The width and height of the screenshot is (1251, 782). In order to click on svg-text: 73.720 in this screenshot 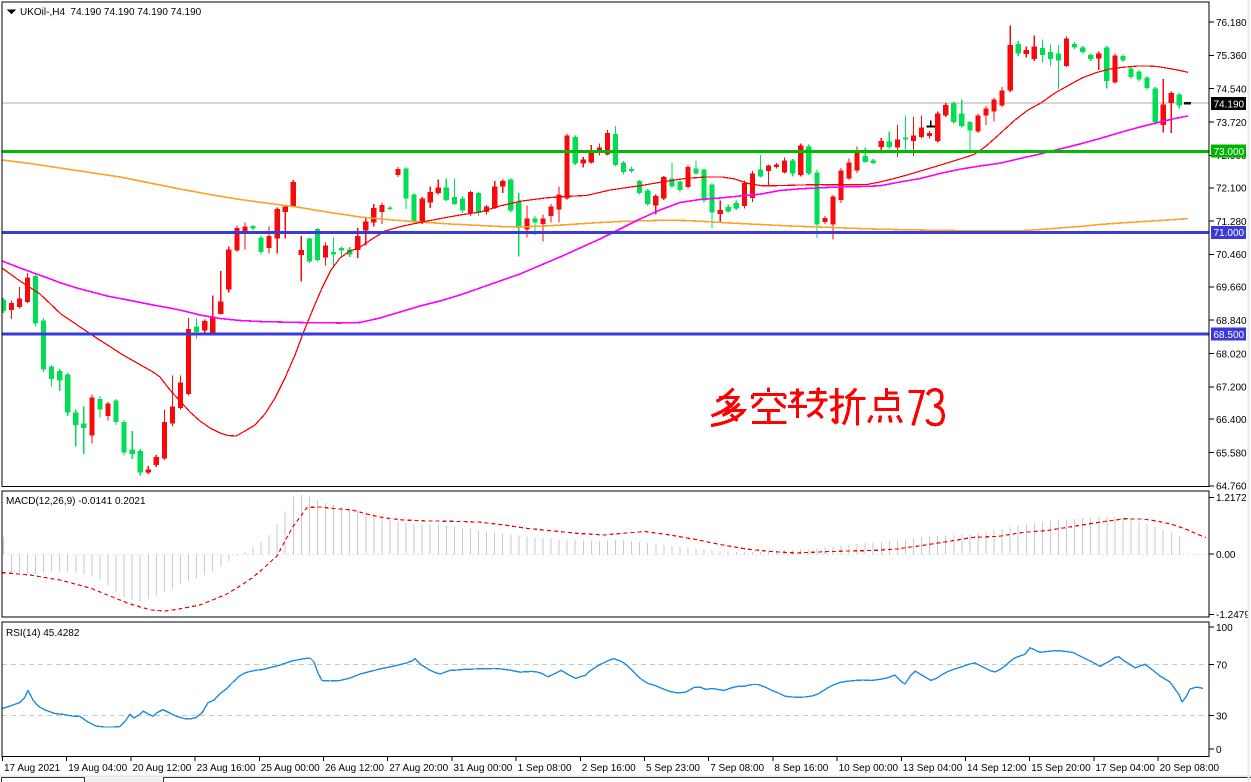, I will do `click(1231, 123)`.